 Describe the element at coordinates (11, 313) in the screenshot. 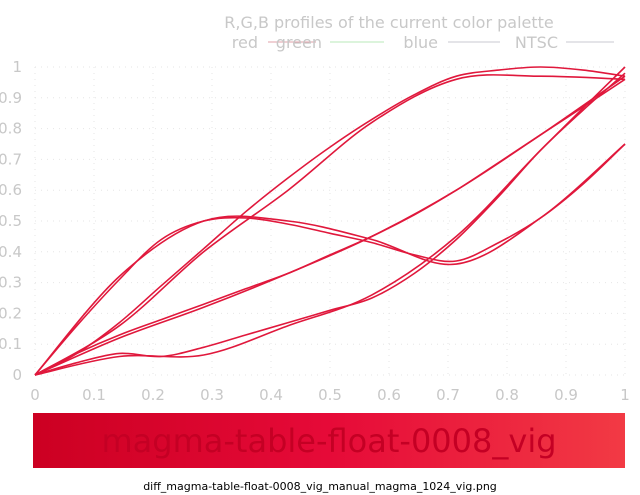

I see `y-tick-label: 0.2` at that location.